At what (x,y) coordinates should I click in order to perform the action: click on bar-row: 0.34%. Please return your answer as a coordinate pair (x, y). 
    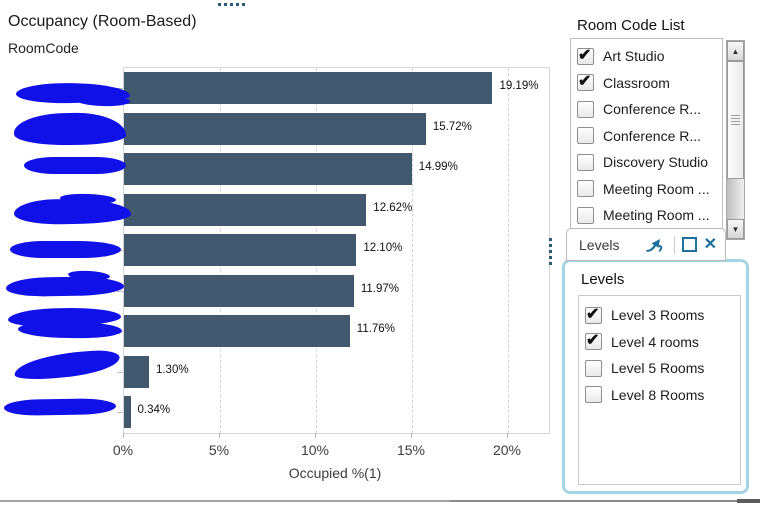
    Looking at the image, I should click on (333, 412).